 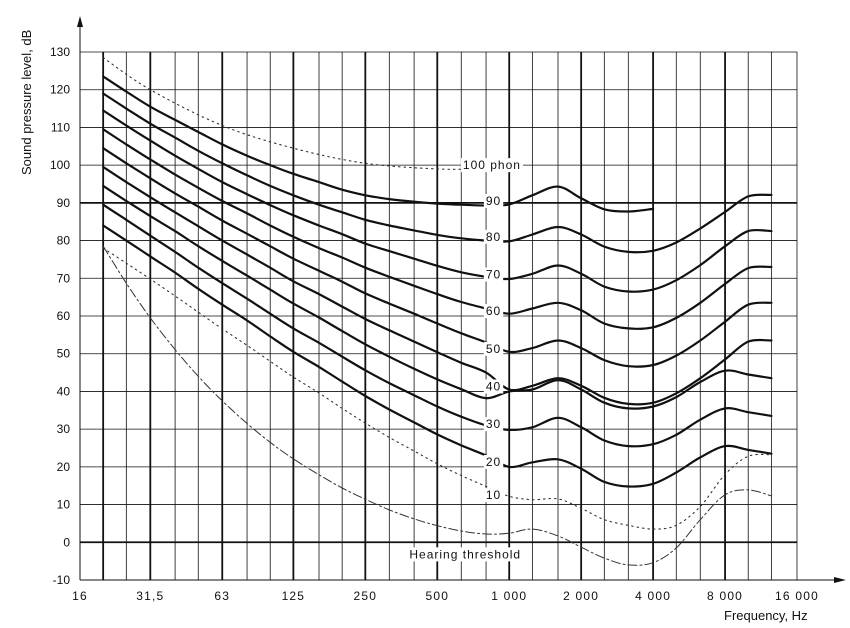 I want to click on curve-upper-bound, so click(x=294, y=113).